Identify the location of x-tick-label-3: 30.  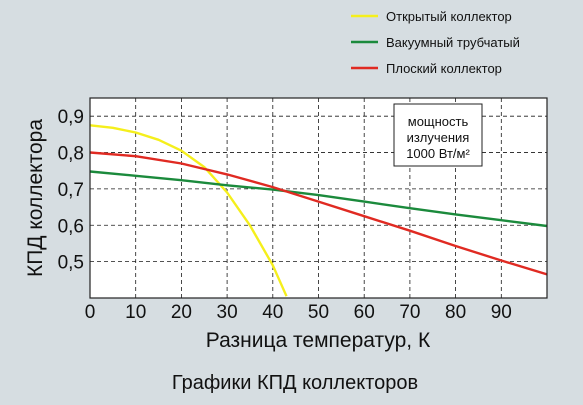
(227, 312).